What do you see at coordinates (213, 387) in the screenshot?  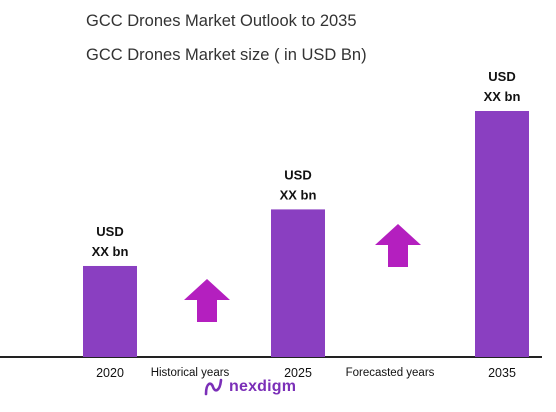 I see `nexdigm-logo-icon` at bounding box center [213, 387].